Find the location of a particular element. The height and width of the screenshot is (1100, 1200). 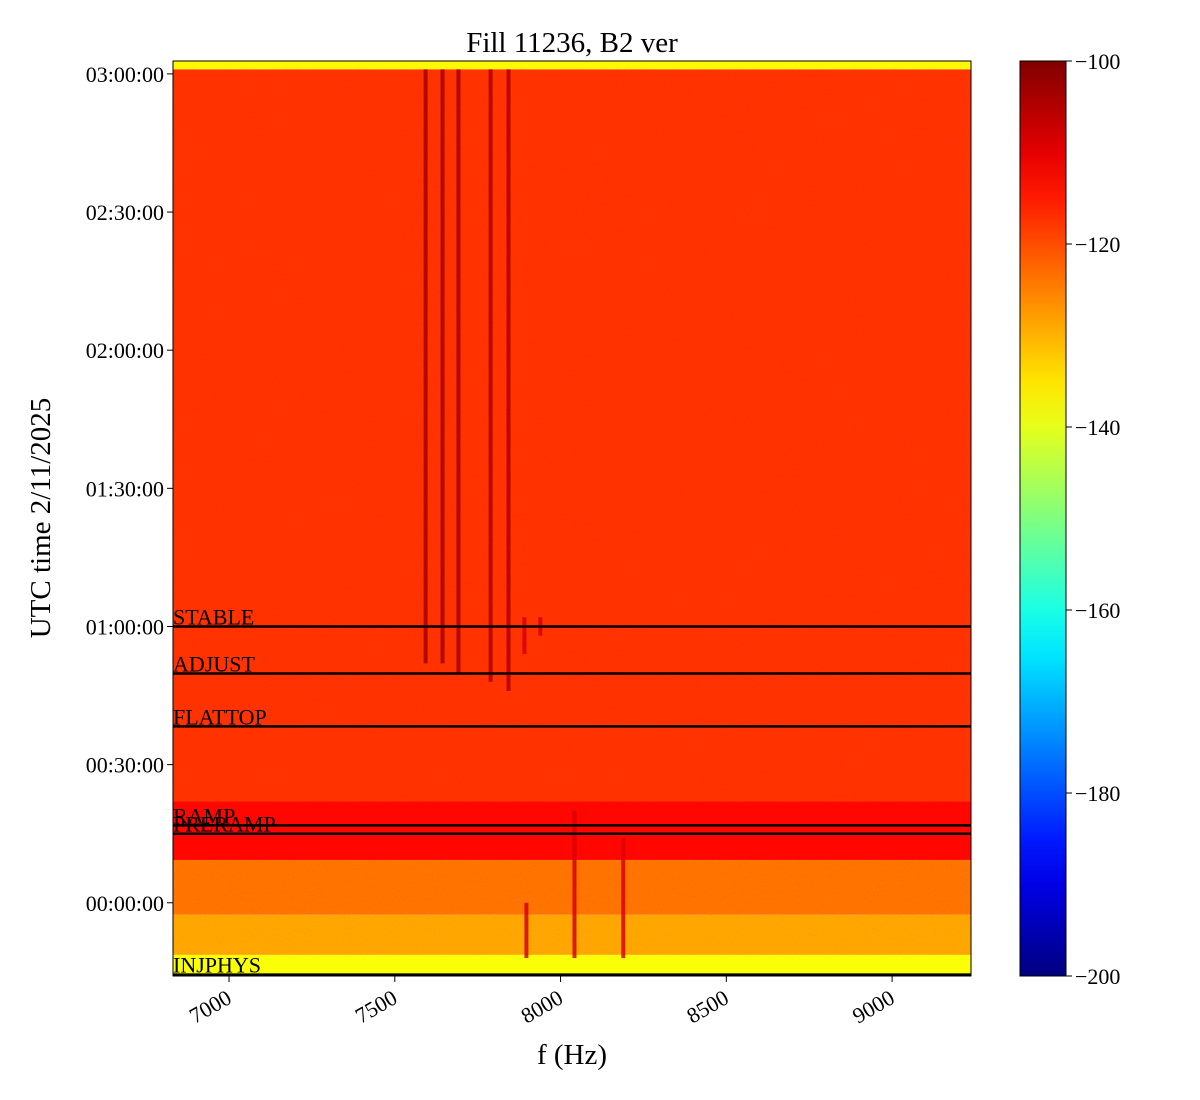

colorbar-tick-label: −120 is located at coordinates (1097, 244).